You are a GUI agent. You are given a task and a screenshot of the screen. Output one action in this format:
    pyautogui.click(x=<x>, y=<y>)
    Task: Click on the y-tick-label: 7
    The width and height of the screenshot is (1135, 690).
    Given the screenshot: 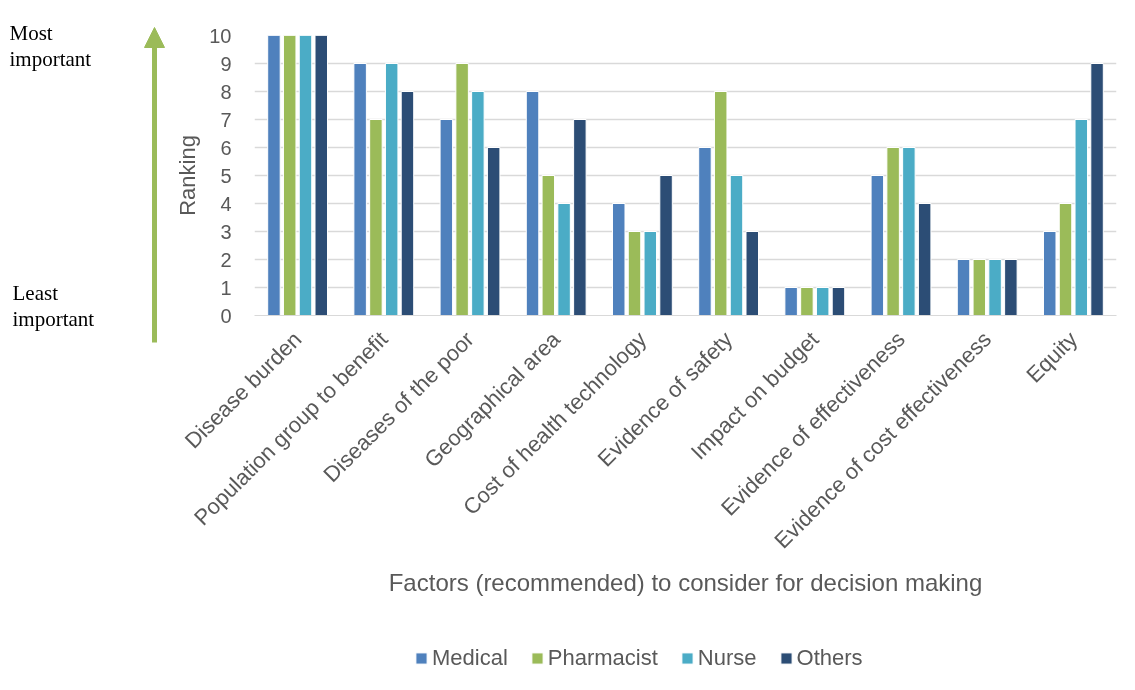 What is the action you would take?
    pyautogui.click(x=226, y=119)
    